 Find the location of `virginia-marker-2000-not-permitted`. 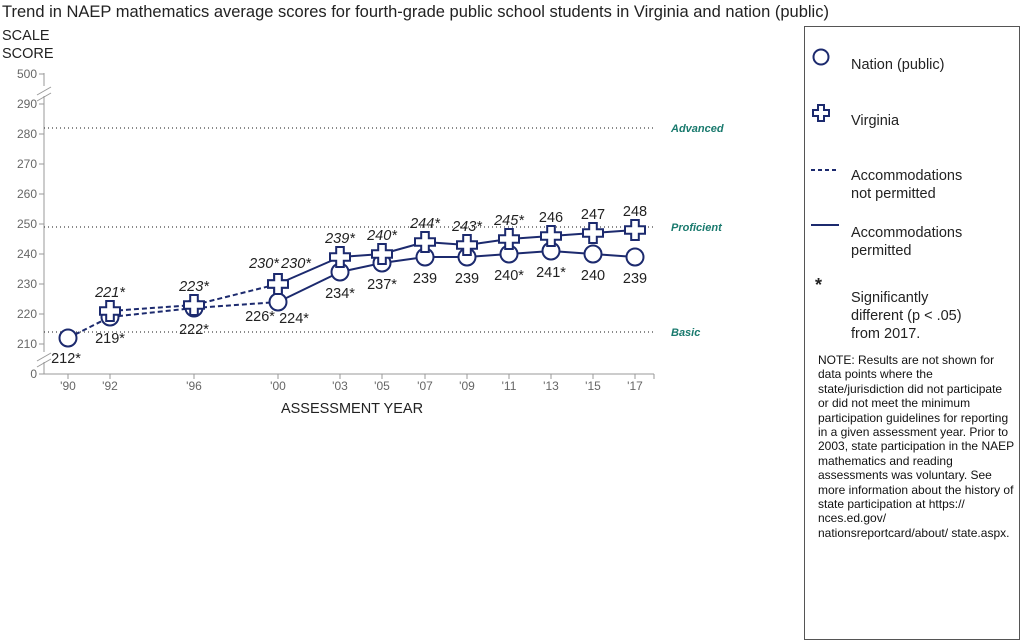

virginia-marker-2000-not-permitted is located at coordinates (278, 284).